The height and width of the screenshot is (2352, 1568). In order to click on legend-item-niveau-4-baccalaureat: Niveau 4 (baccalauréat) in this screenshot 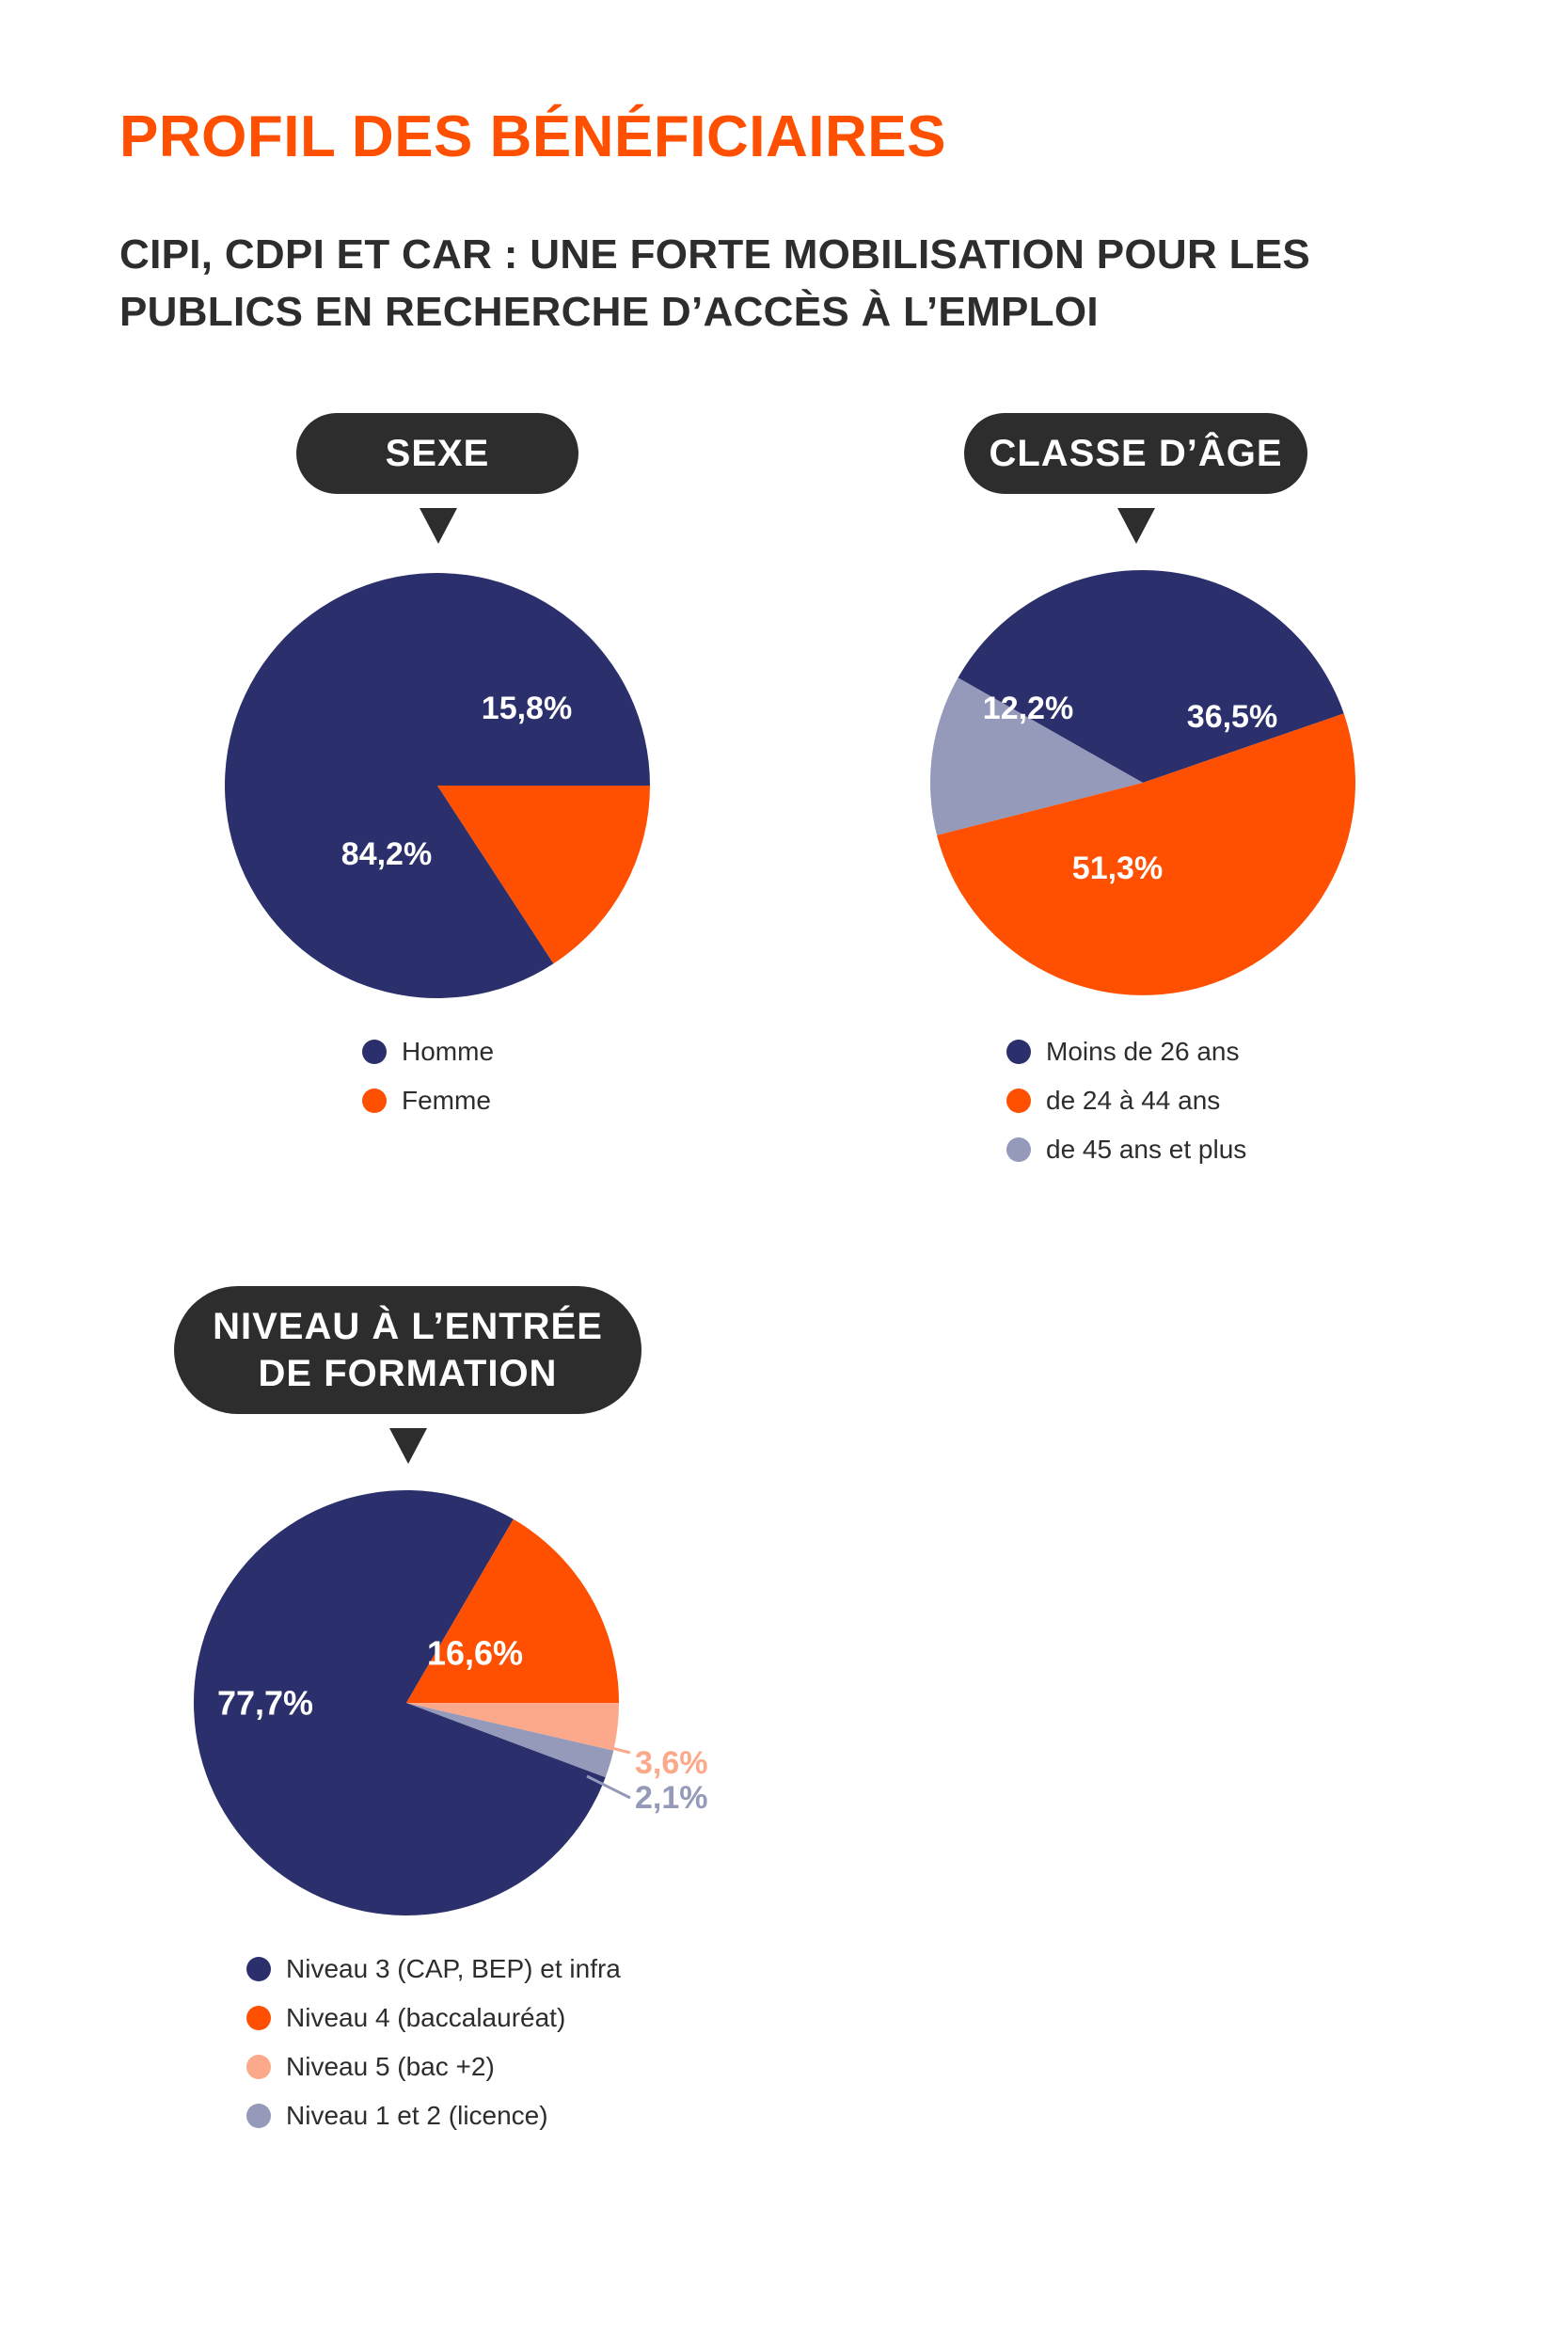, I will do `click(434, 2018)`.